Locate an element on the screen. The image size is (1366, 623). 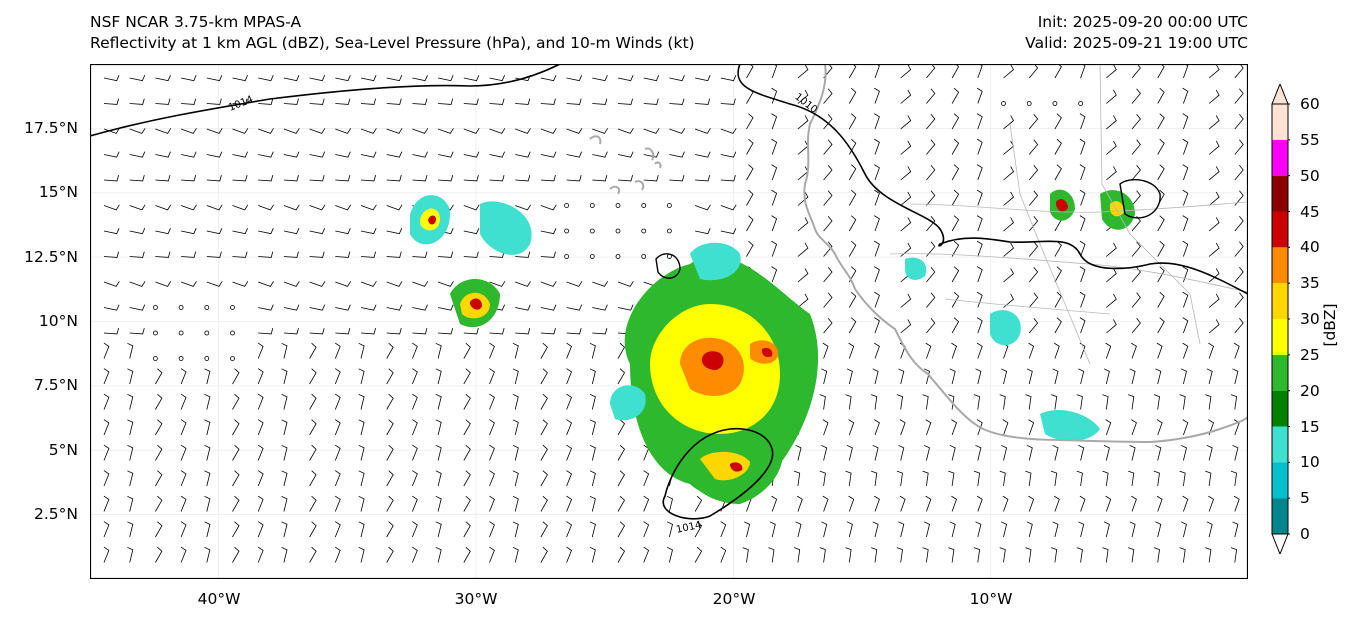
model-name: NSF NCAR 3.75-km MPAS-A is located at coordinates (196, 22).